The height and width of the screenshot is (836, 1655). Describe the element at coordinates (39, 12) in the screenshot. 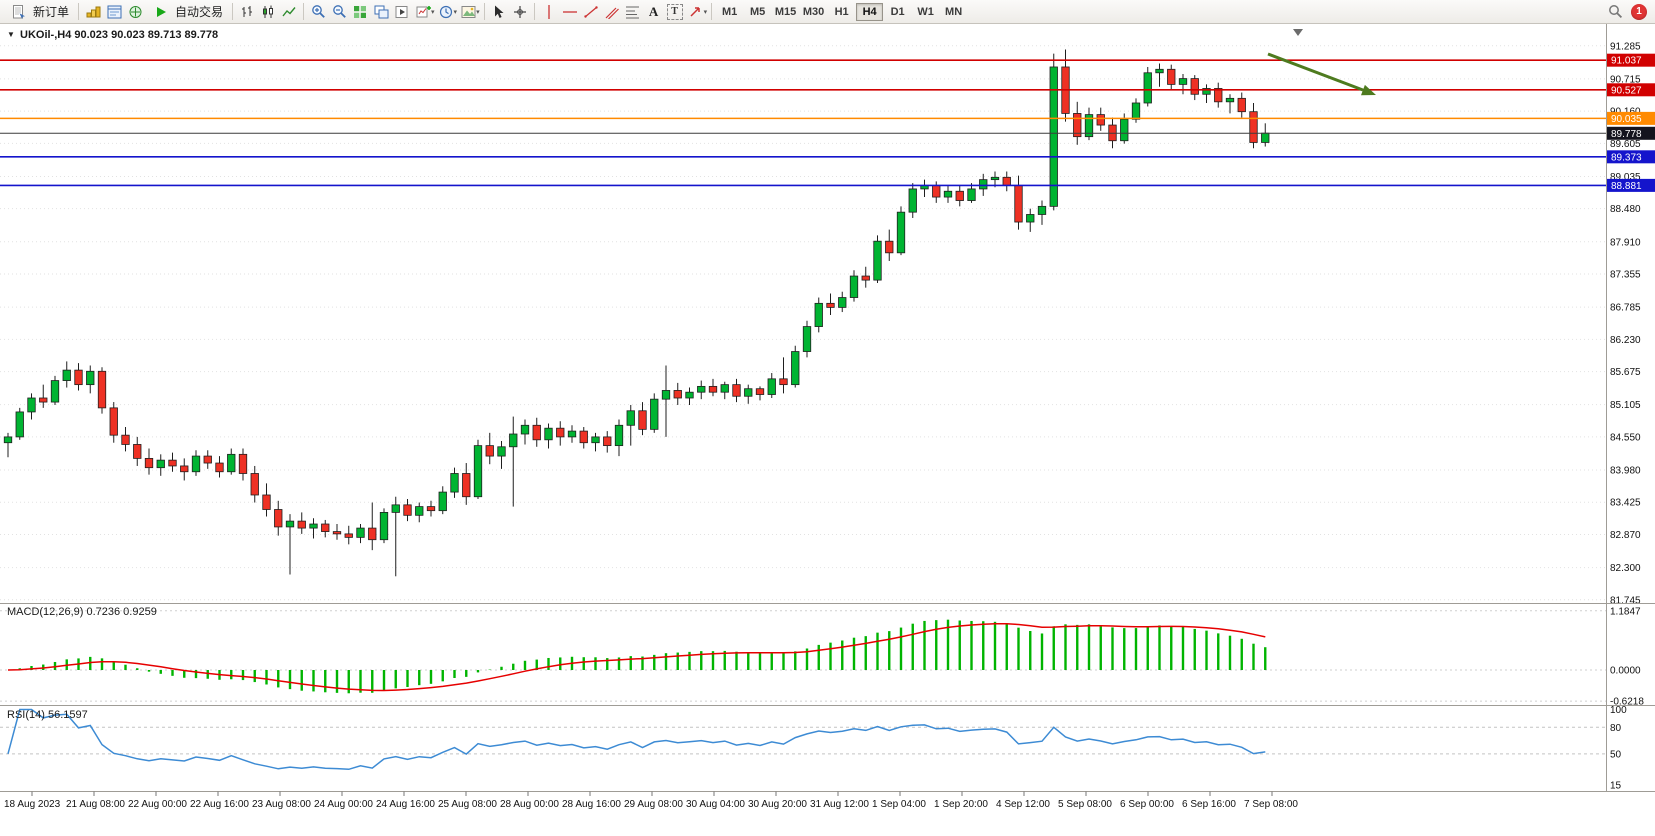

I see `new-order-button: 新订单` at that location.